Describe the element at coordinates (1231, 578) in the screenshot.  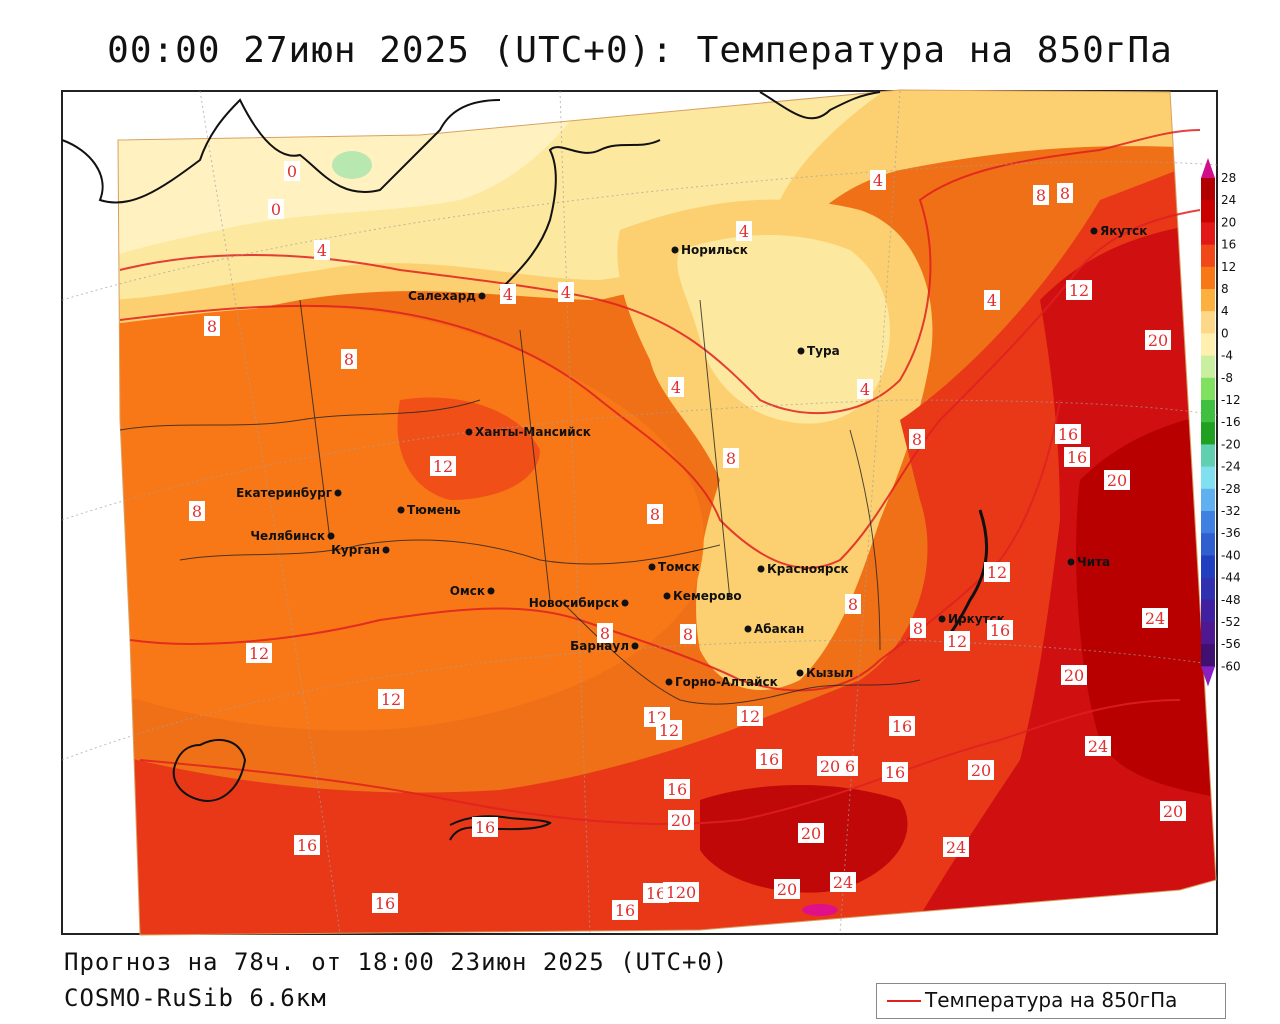
I see `colorbar-tick-label: -44` at that location.